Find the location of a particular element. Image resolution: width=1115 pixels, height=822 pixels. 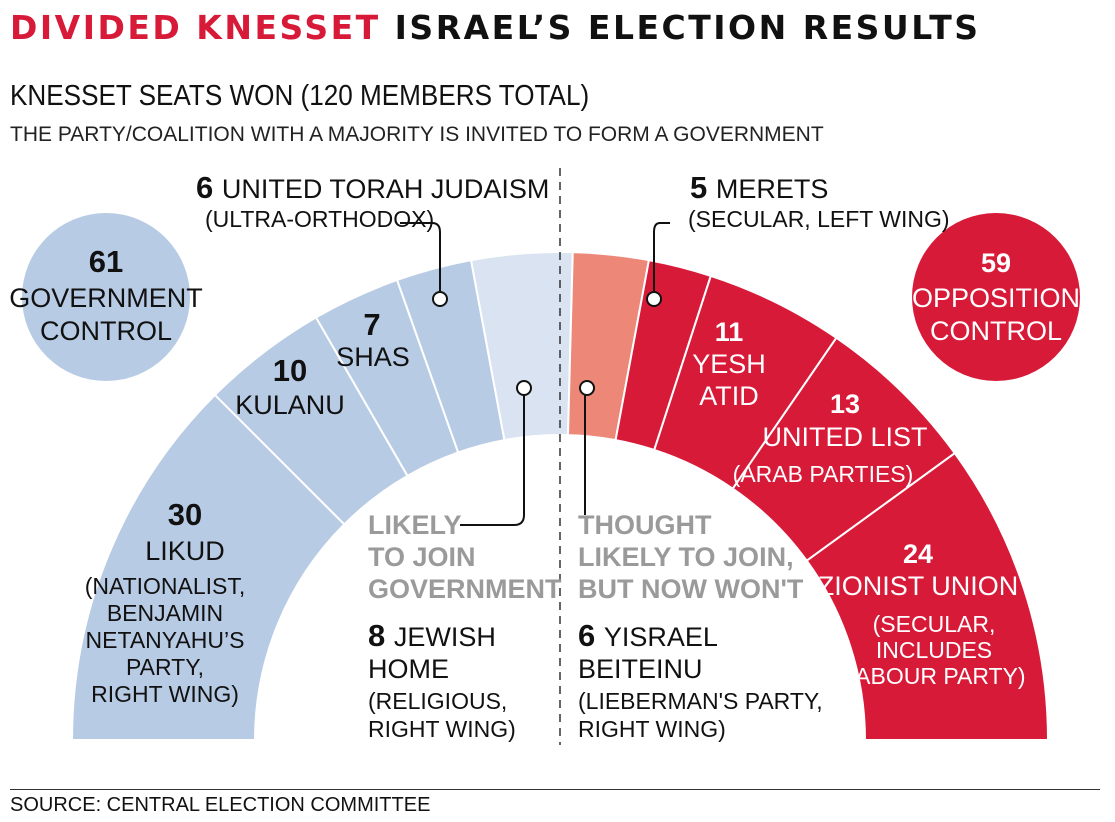

annotation-likely-join-1: TO JOIN is located at coordinates (422, 557).